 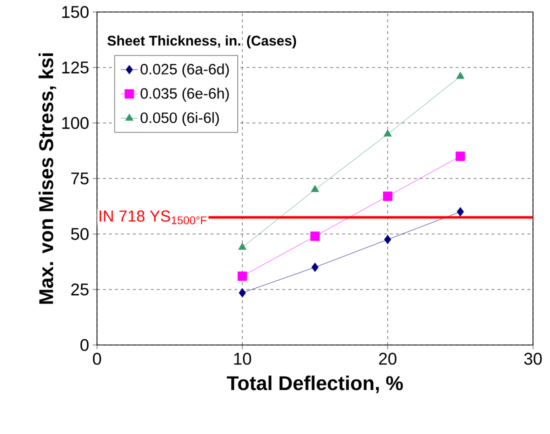 I want to click on x-tick-label: 10, so click(x=243, y=358).